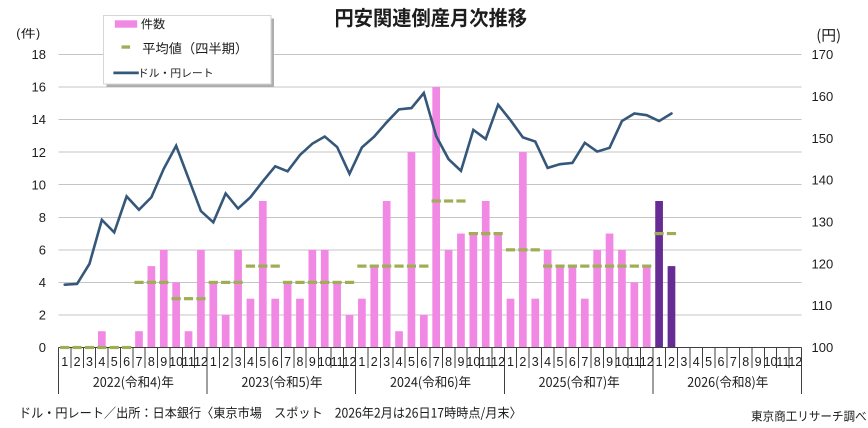  I want to click on svg-text: 14, so click(39, 119).